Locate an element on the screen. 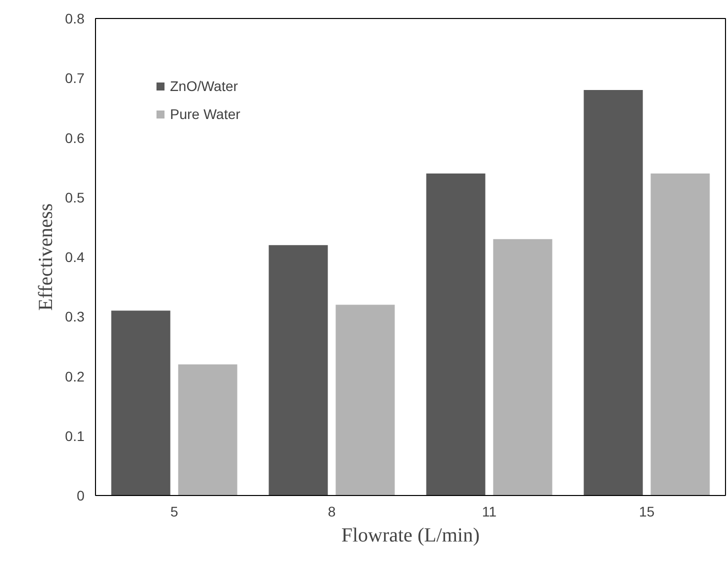 The image size is (727, 570). x-tick-label: 8 is located at coordinates (332, 512).